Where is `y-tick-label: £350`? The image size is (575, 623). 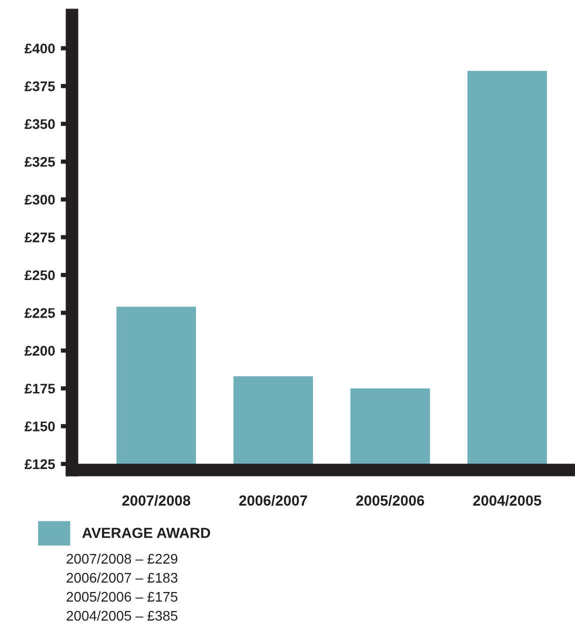 y-tick-label: £350 is located at coordinates (39, 124).